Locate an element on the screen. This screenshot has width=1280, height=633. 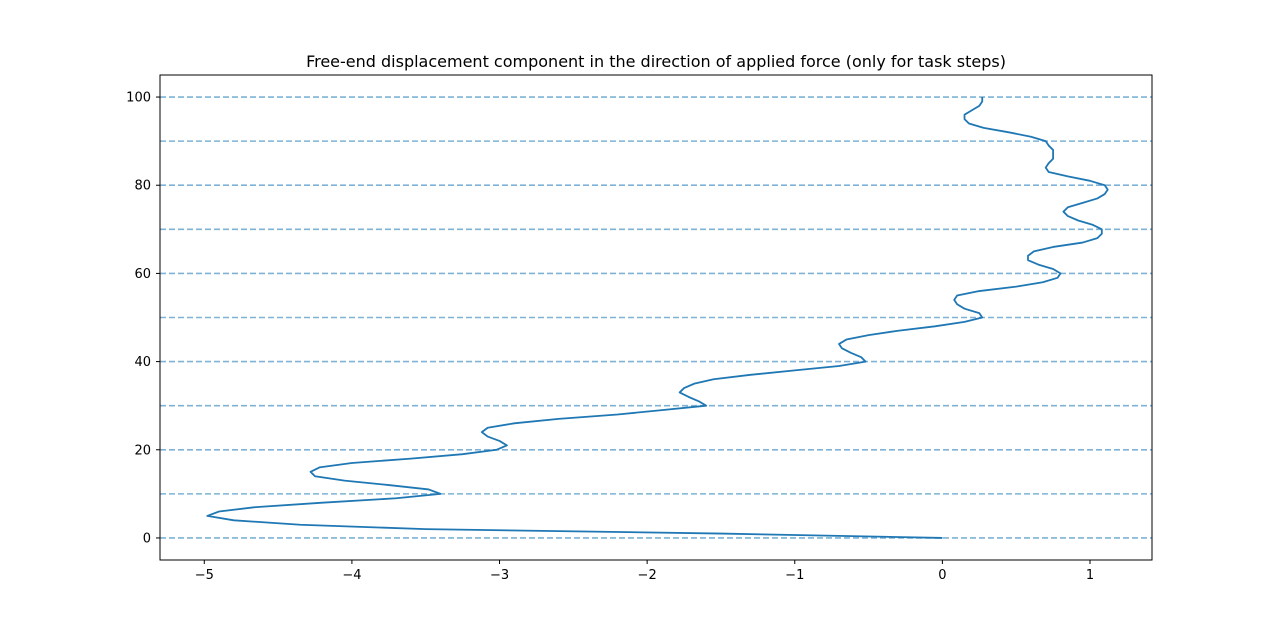
x-tick-label: 0 is located at coordinates (942, 575).